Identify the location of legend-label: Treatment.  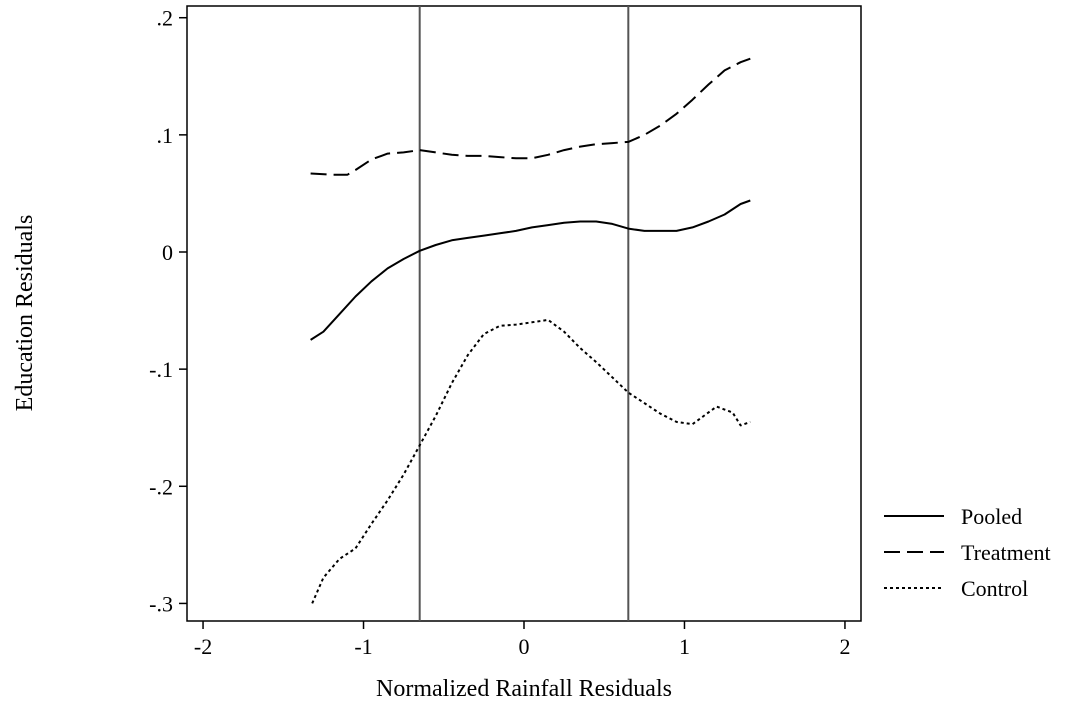
(1006, 552).